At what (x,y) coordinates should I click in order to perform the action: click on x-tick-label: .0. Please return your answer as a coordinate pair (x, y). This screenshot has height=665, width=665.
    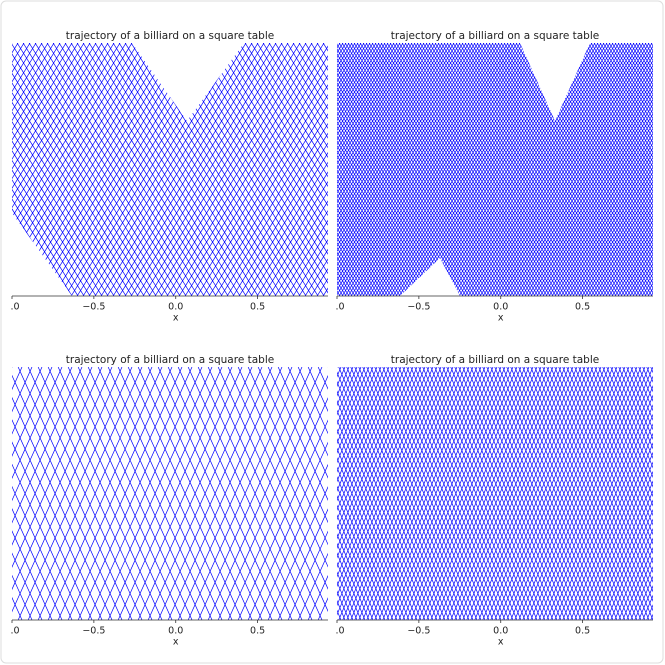
    Looking at the image, I should click on (14, 631).